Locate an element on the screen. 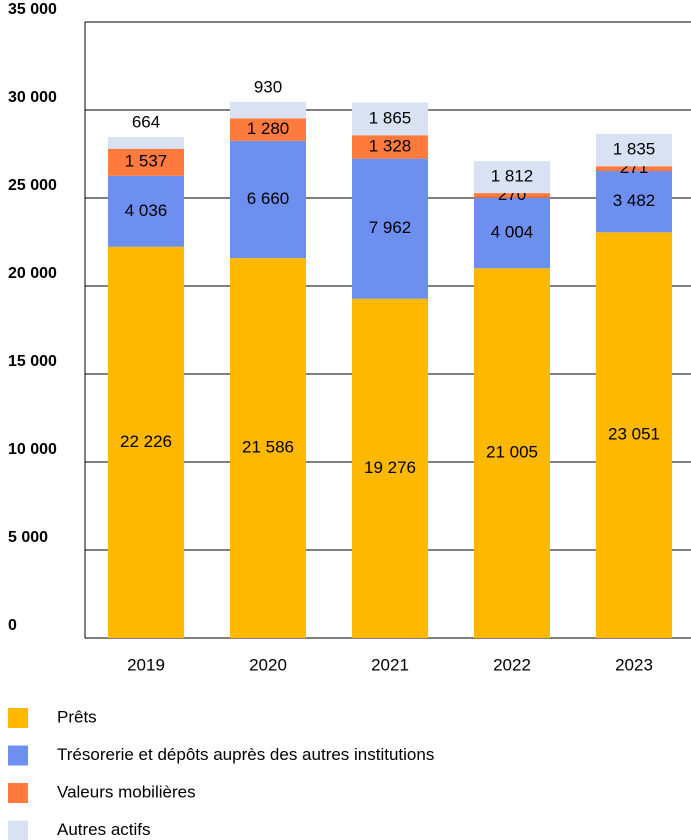 The height and width of the screenshot is (840, 691). value-label: 664 is located at coordinates (146, 122).